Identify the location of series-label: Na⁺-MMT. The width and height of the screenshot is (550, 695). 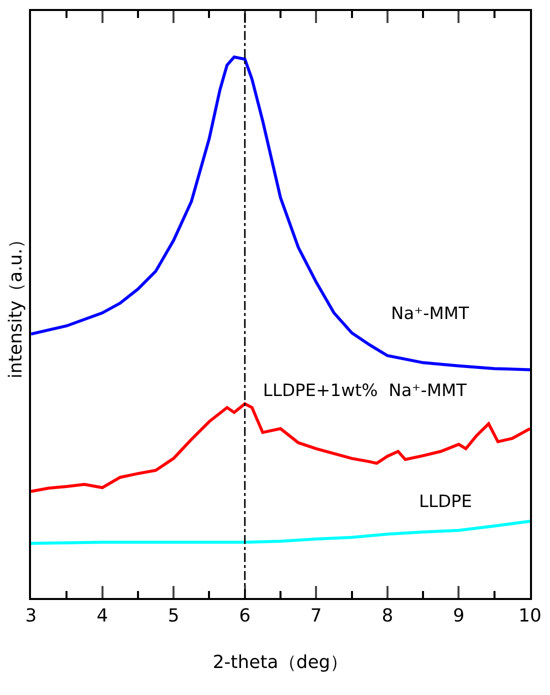
(430, 314).